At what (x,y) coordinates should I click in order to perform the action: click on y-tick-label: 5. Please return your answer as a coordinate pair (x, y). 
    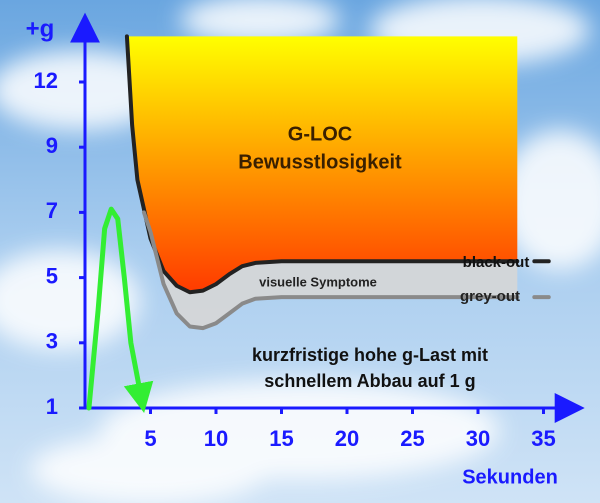
    Looking at the image, I should click on (52, 275).